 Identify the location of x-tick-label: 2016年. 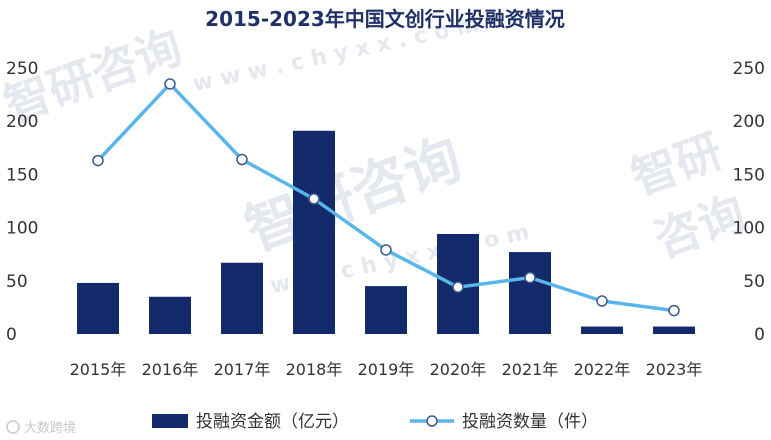
(170, 369).